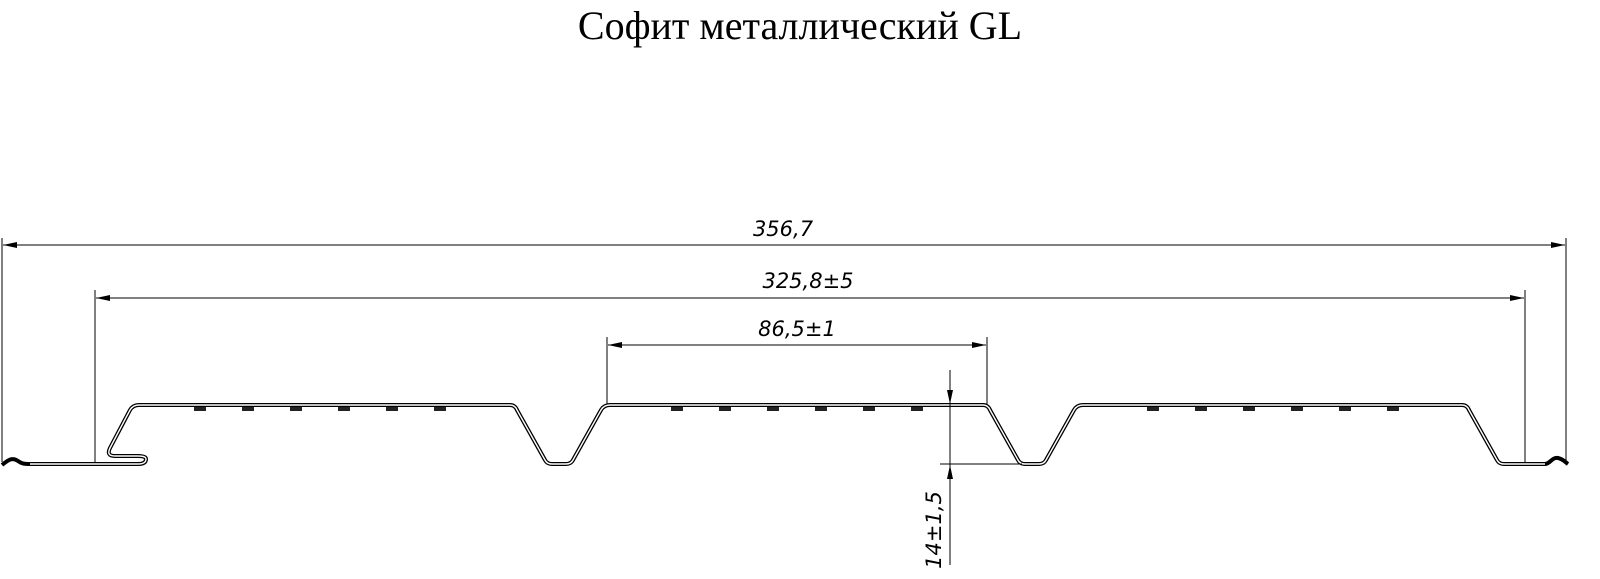  What do you see at coordinates (783, 229) in the screenshot?
I see `dim-overall-width: 356,7` at bounding box center [783, 229].